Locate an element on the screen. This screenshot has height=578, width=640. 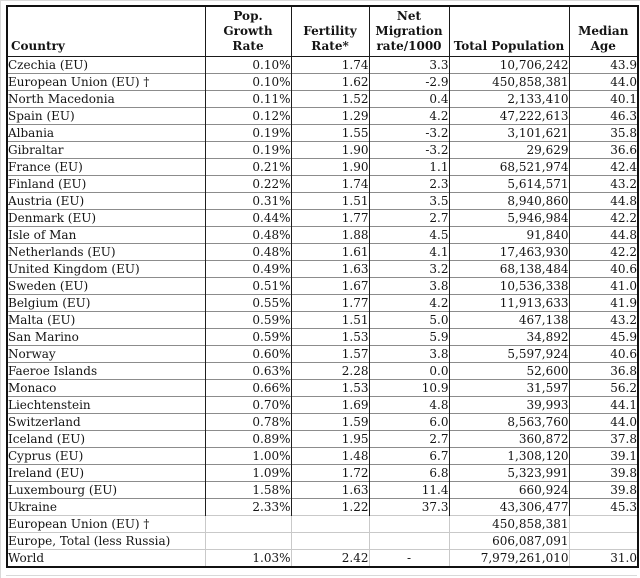
cell-growth-rate: 1.03% is located at coordinates (247, 557).